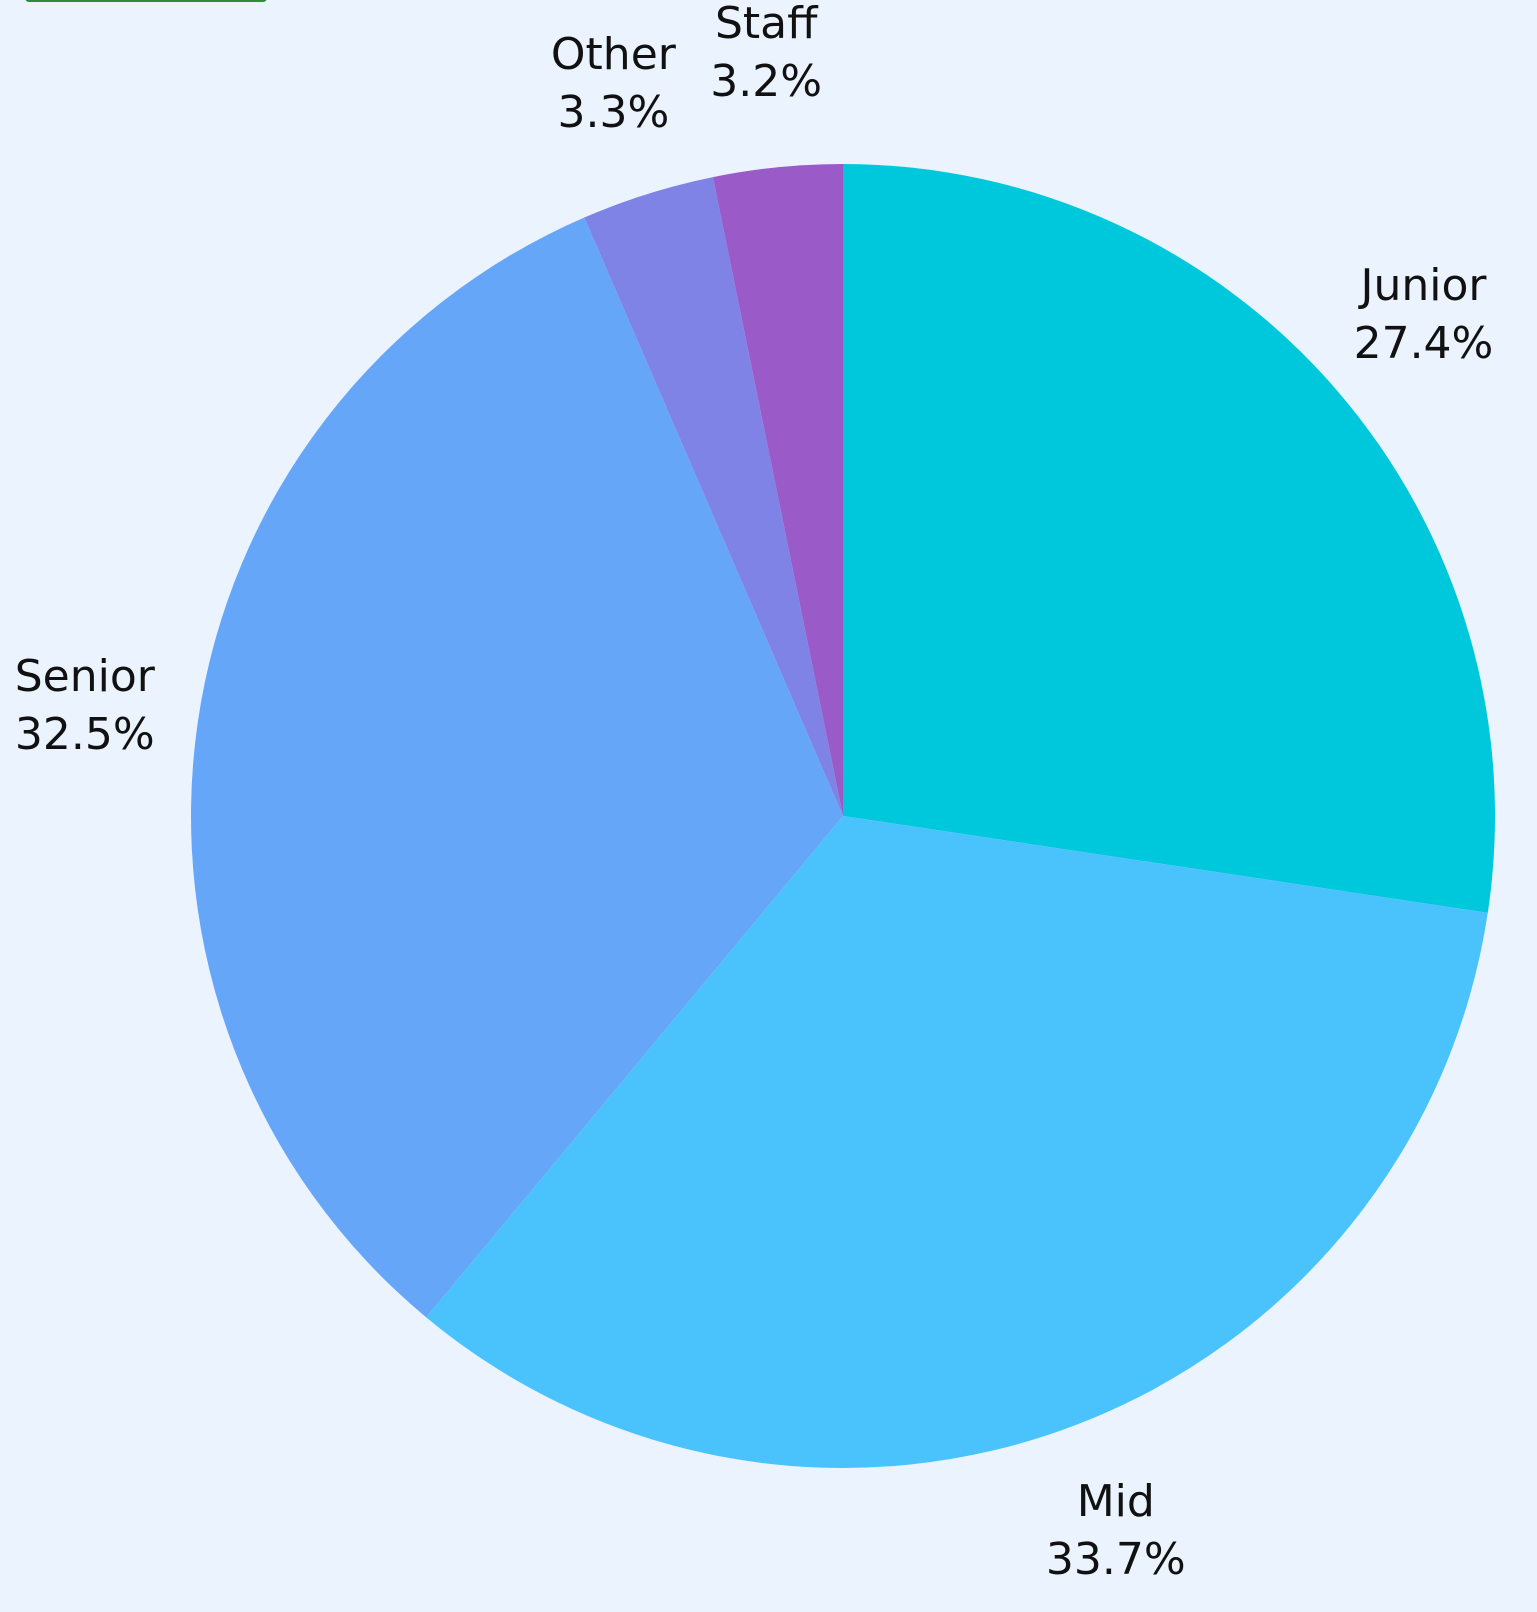 The height and width of the screenshot is (1612, 1537). I want to click on slice-value-label: 3.3%, so click(613, 112).